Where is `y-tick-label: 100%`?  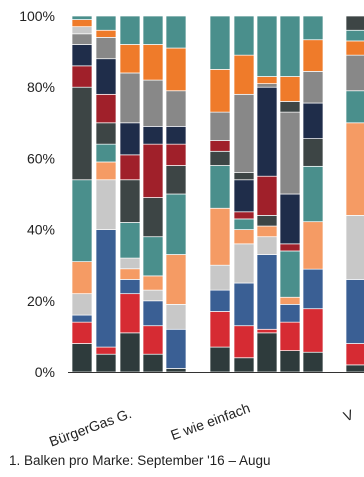 y-tick-label: 100% is located at coordinates (37, 16).